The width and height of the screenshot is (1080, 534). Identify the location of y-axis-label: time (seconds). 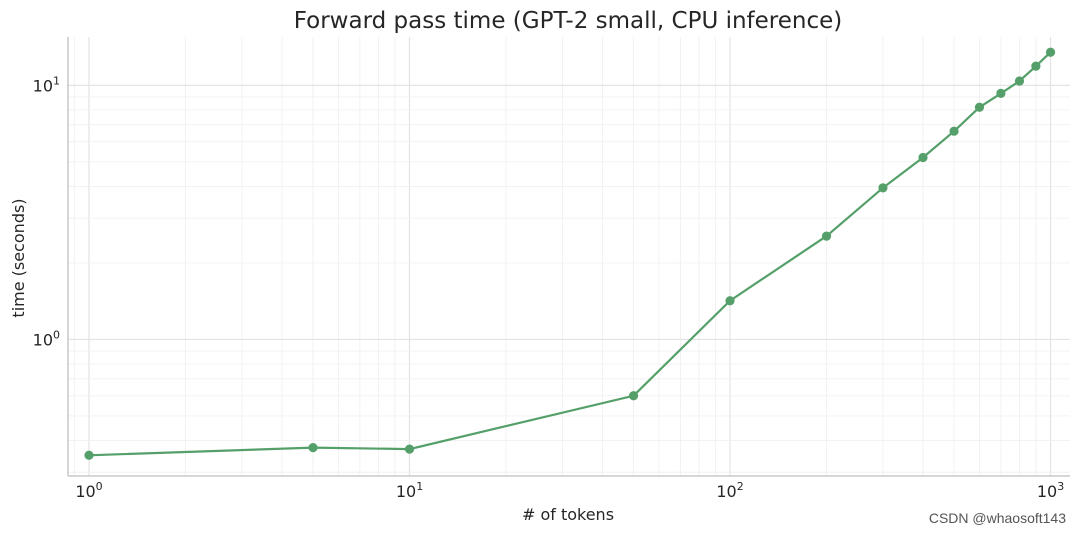
(18, 257).